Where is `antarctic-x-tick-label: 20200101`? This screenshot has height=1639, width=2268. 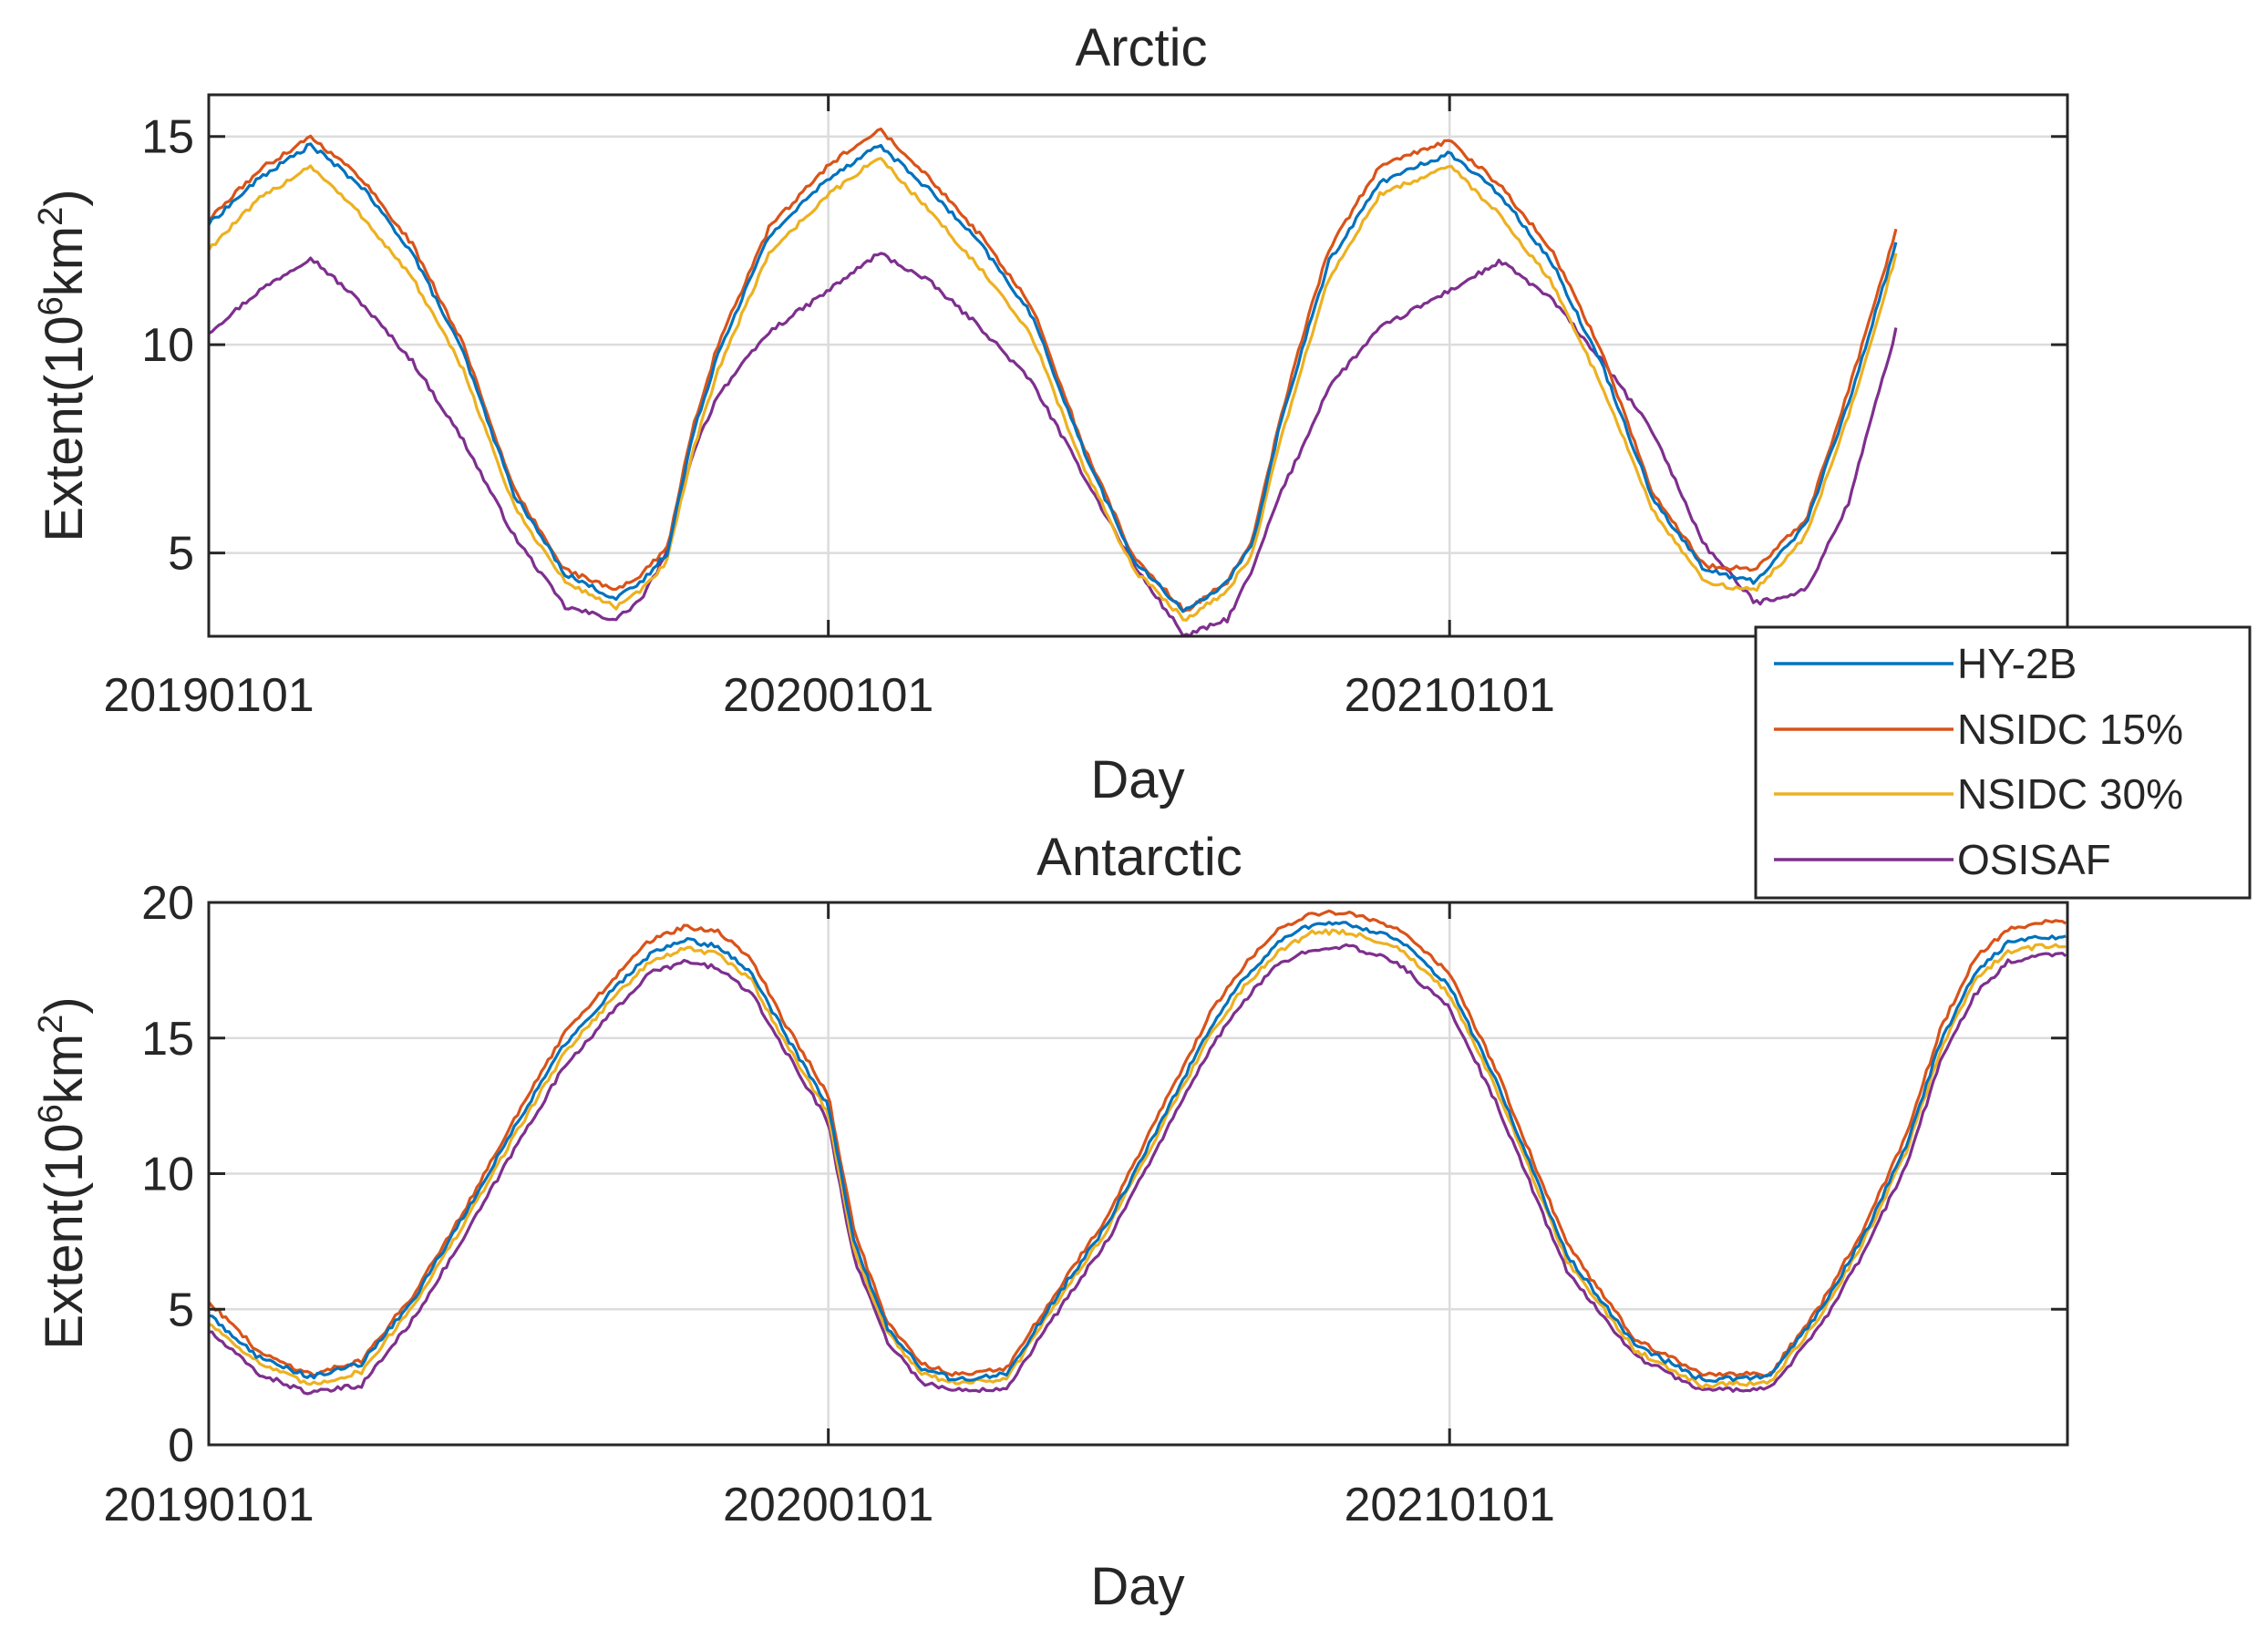 antarctic-x-tick-label: 20200101 is located at coordinates (828, 1505).